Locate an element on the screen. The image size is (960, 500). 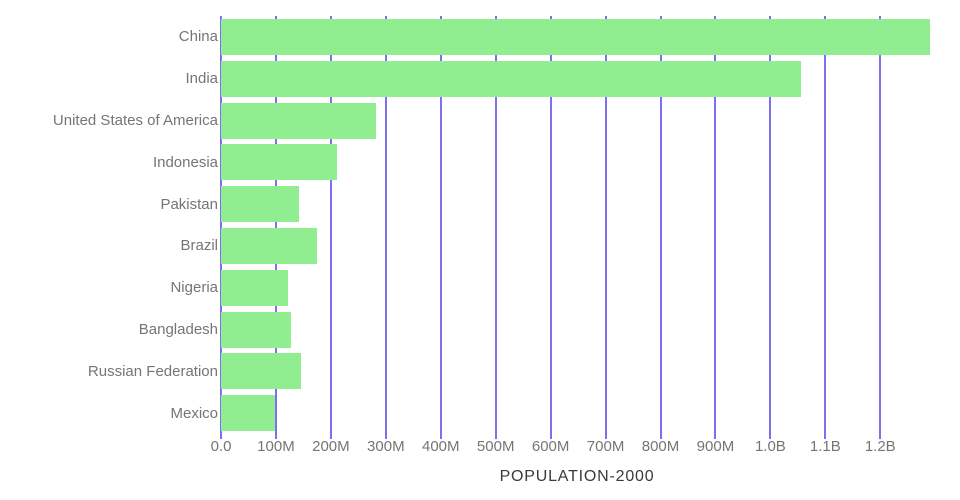
bar-china is located at coordinates (576, 36).